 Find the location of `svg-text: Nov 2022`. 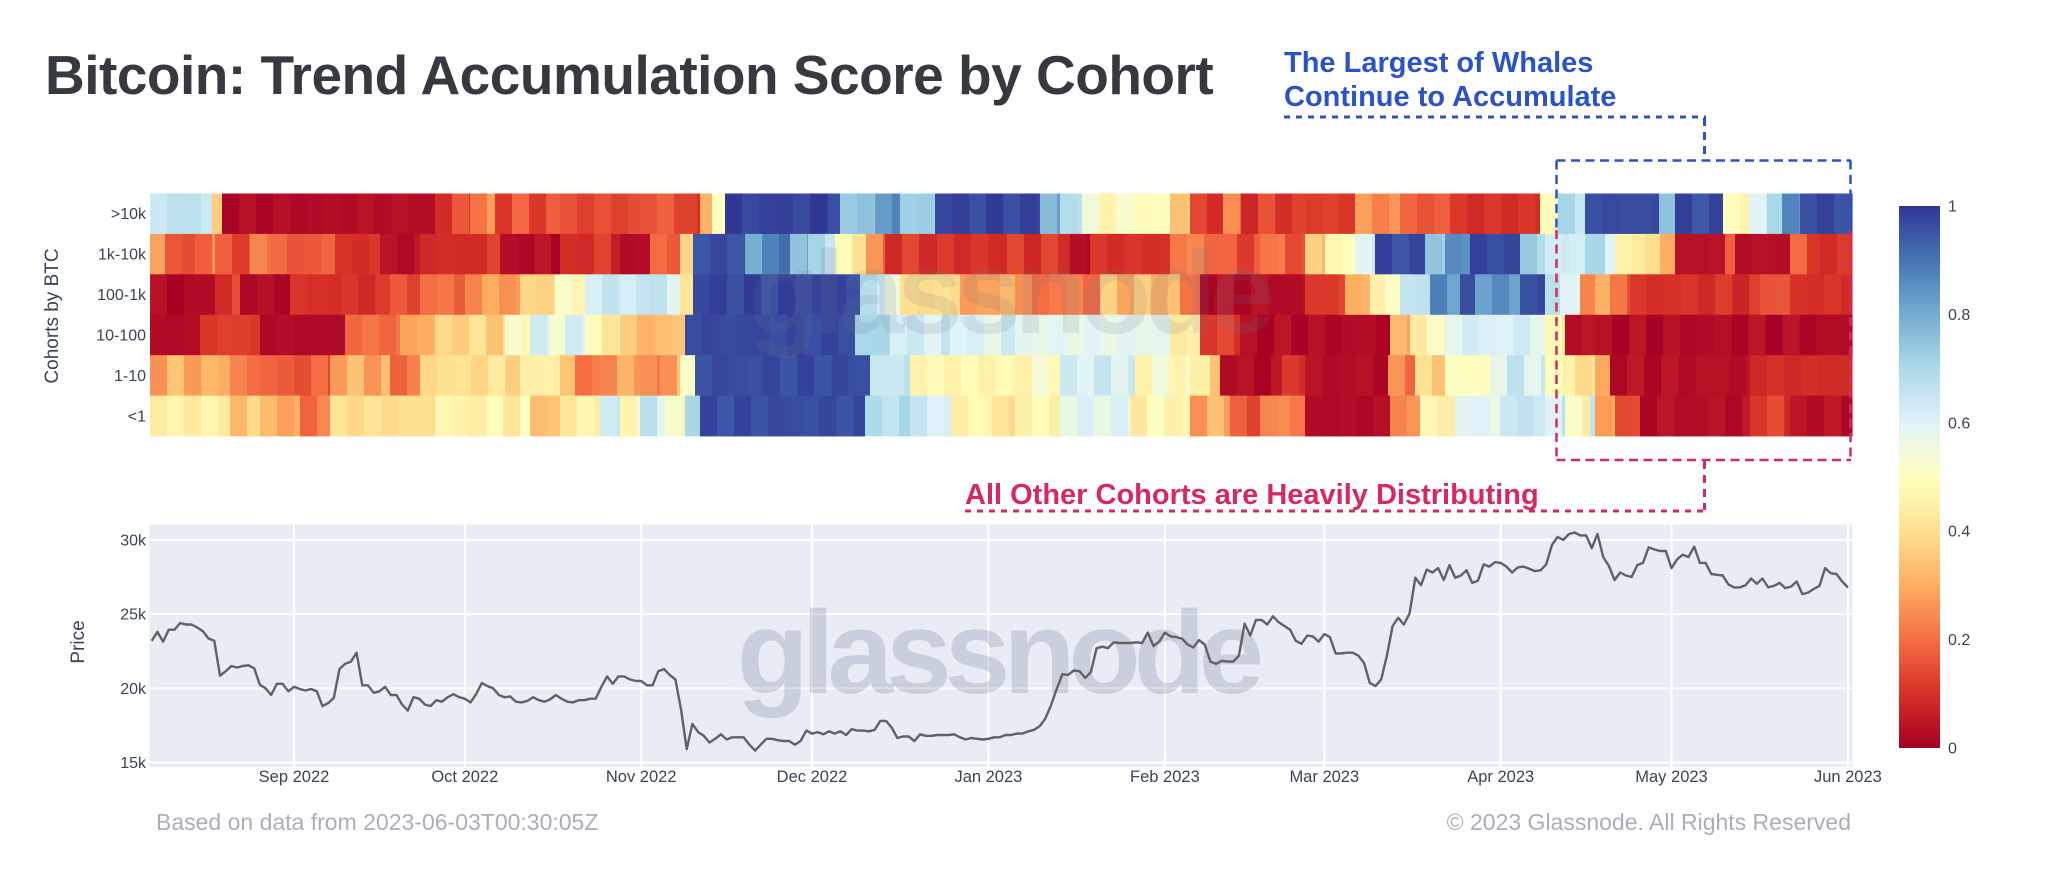

svg-text: Nov 2022 is located at coordinates (641, 777).